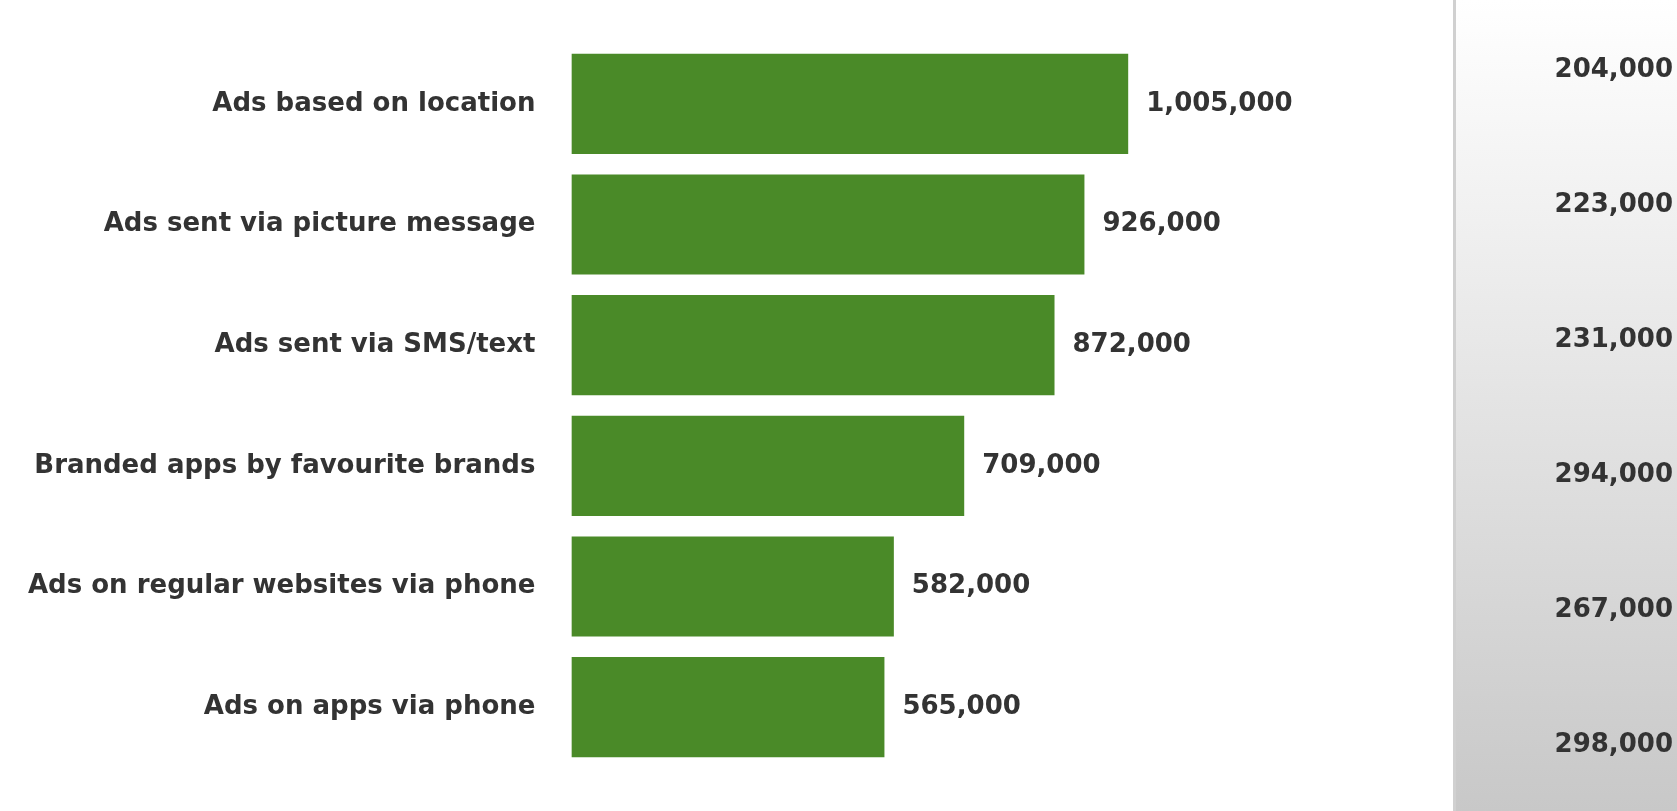  I want to click on y-tick-label: Ads based on location, so click(374, 101).